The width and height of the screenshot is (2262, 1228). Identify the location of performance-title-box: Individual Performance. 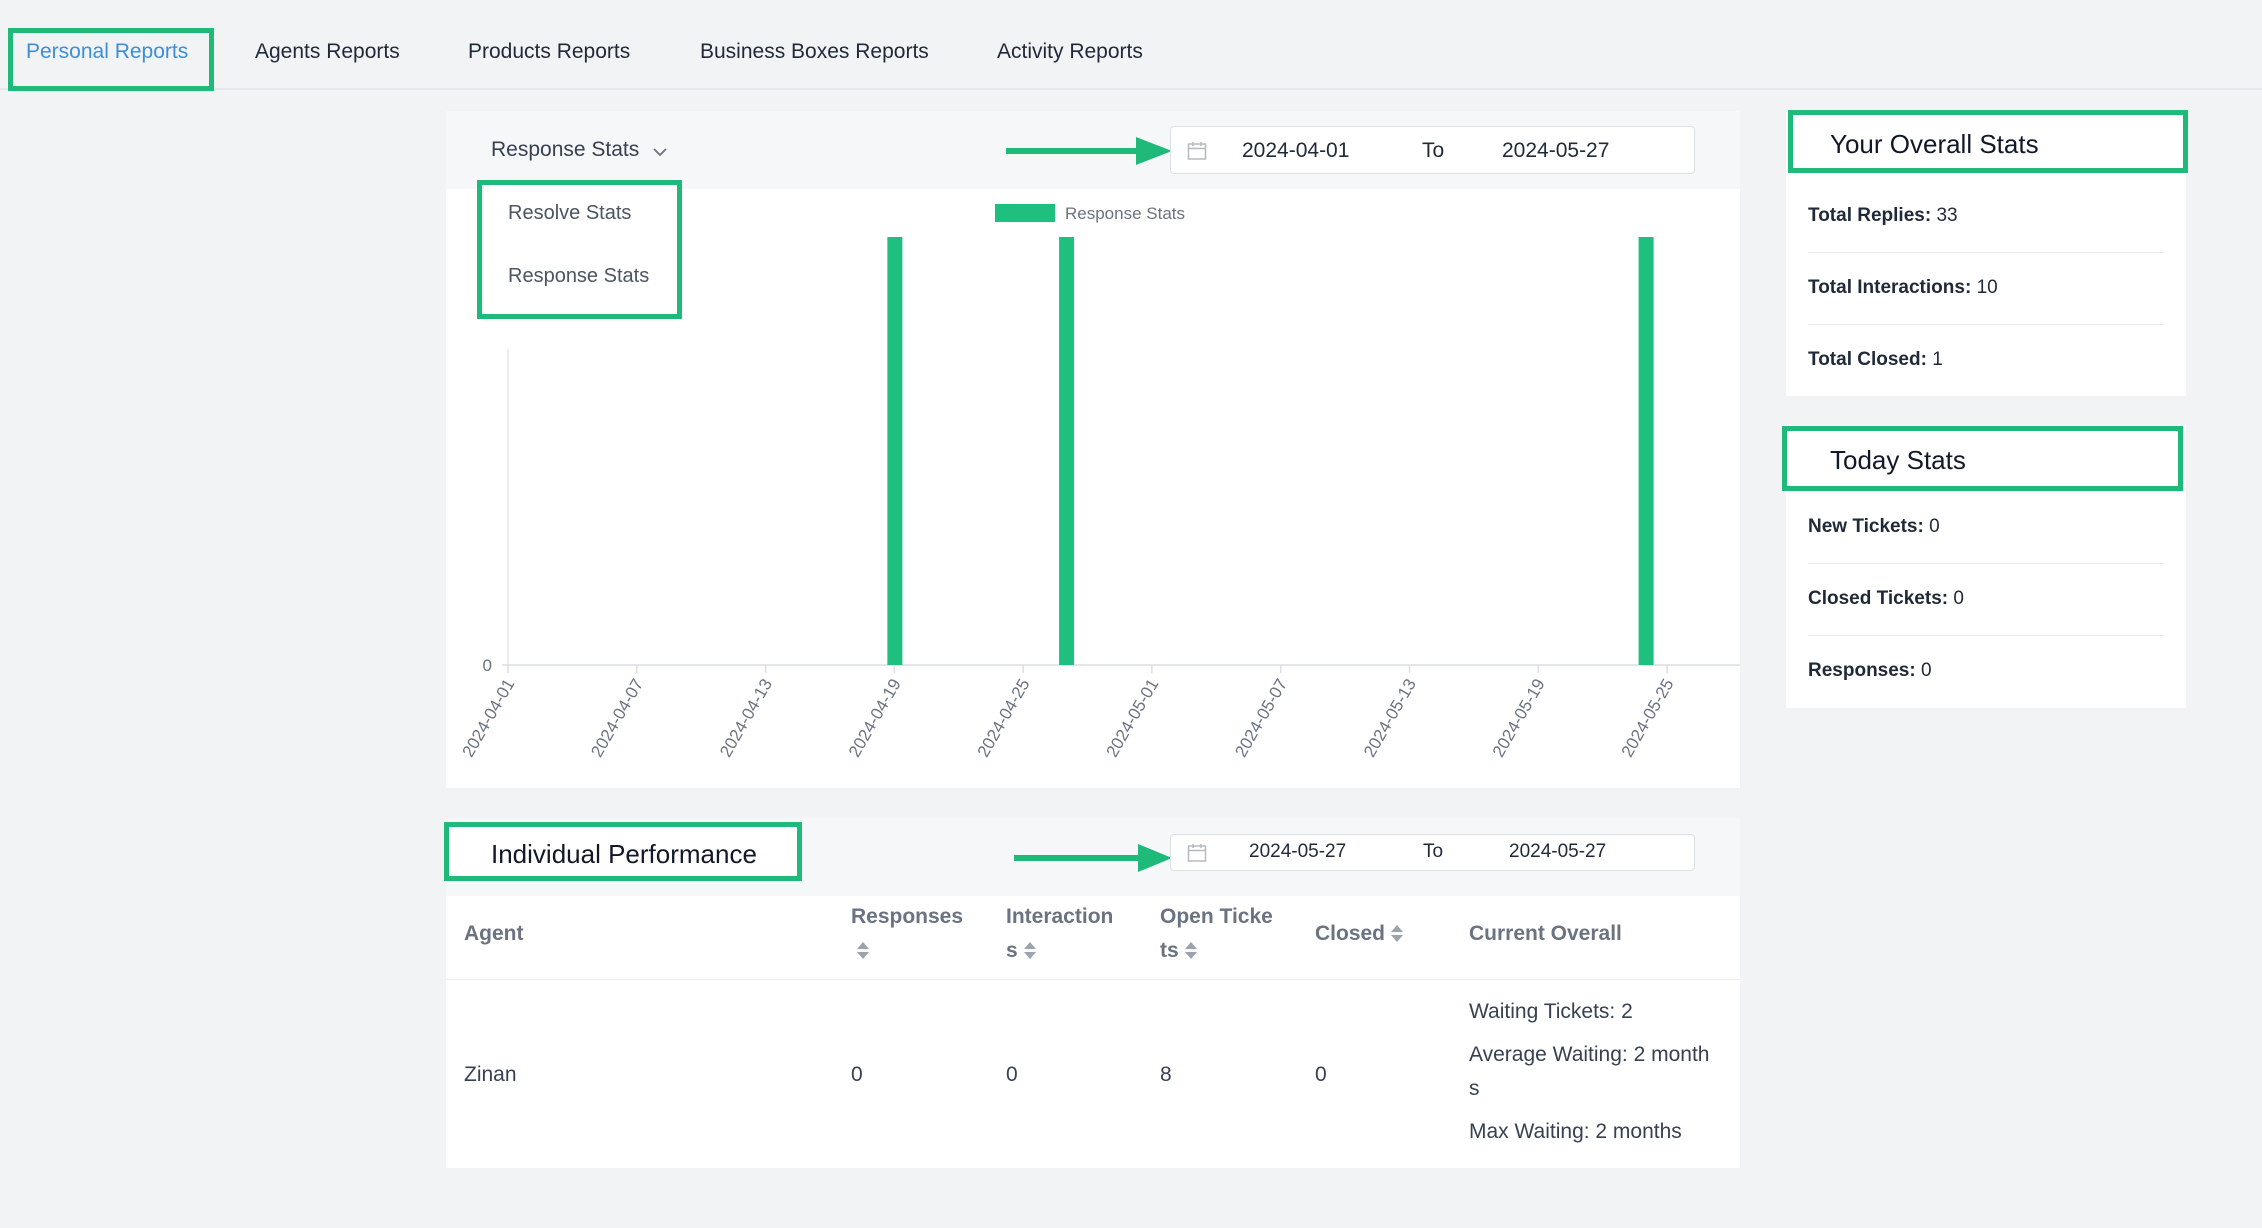
(623, 851).